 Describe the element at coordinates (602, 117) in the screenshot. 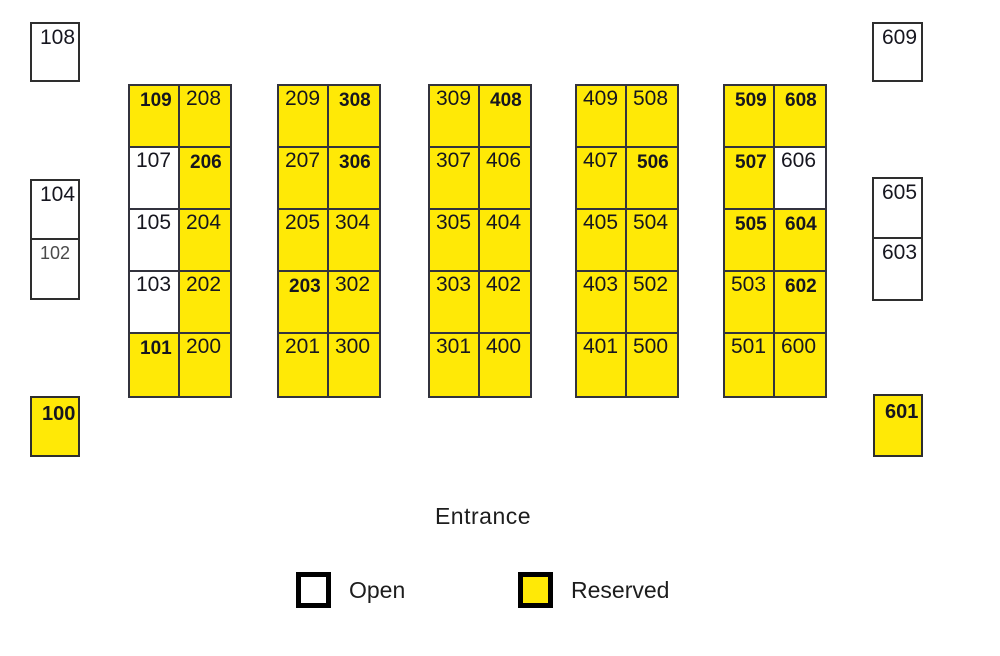

I see `booth-409: 409` at that location.